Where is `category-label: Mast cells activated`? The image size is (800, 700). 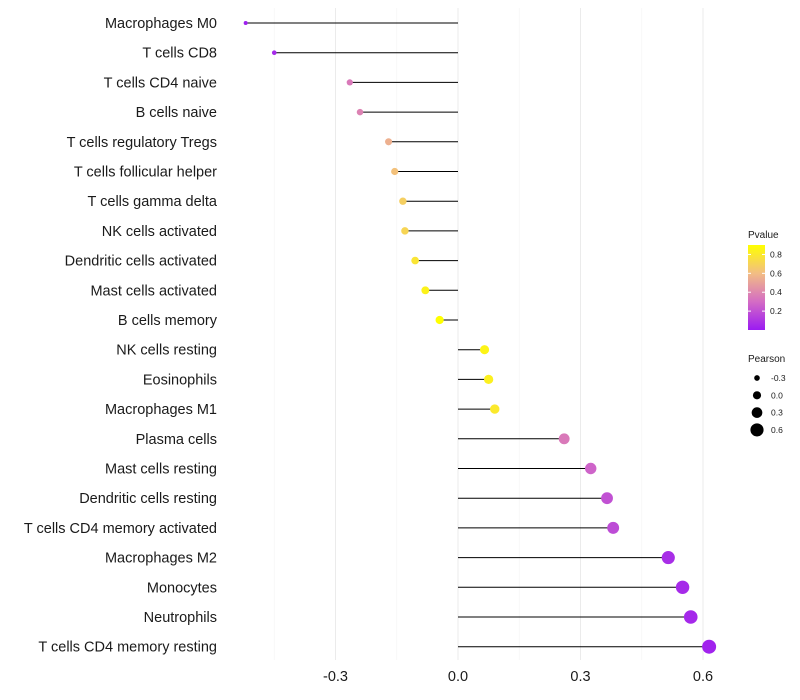 category-label: Mast cells activated is located at coordinates (153, 291).